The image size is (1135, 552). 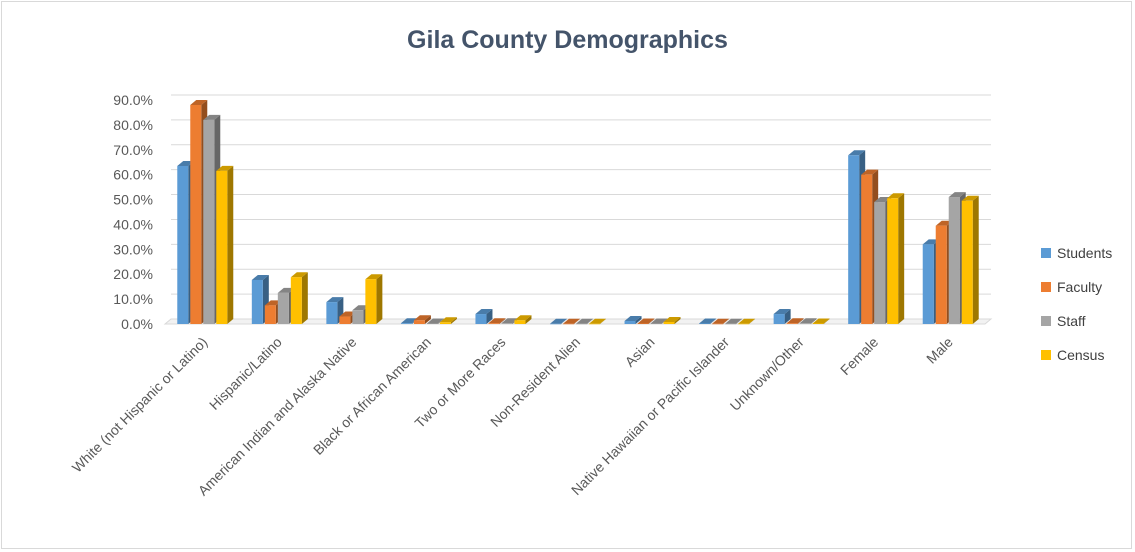 I want to click on legend-item-students: Students, so click(x=1076, y=253).